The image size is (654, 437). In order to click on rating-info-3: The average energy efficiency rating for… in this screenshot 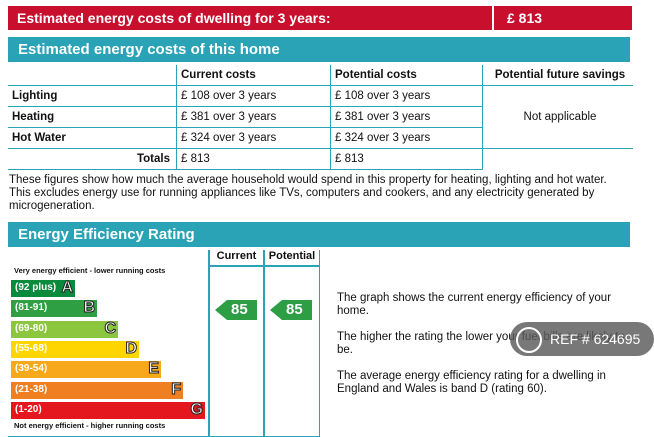, I will do `click(471, 382)`.